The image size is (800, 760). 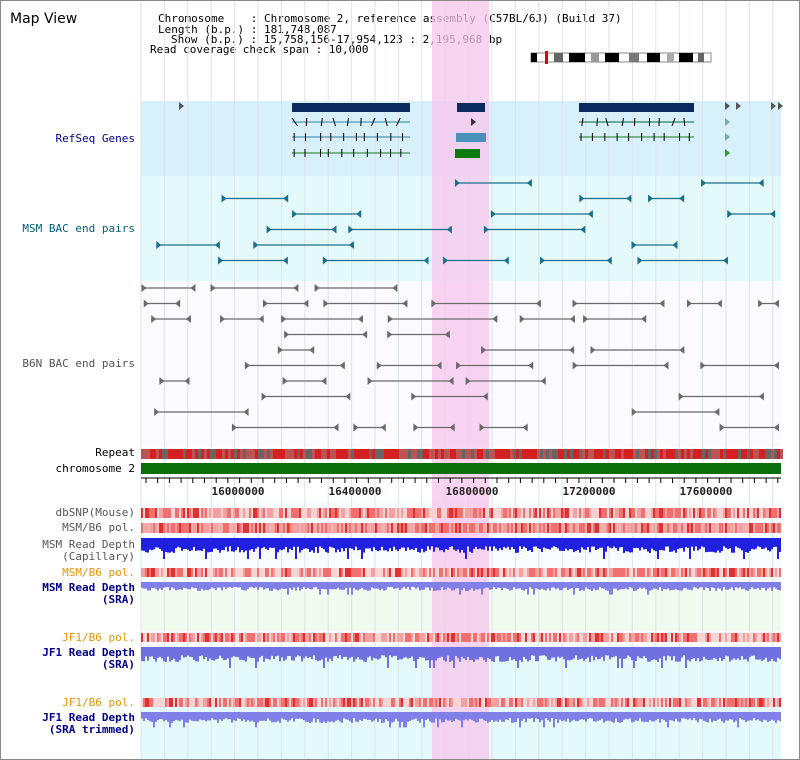 I want to click on ideogram-band, so click(x=534, y=57).